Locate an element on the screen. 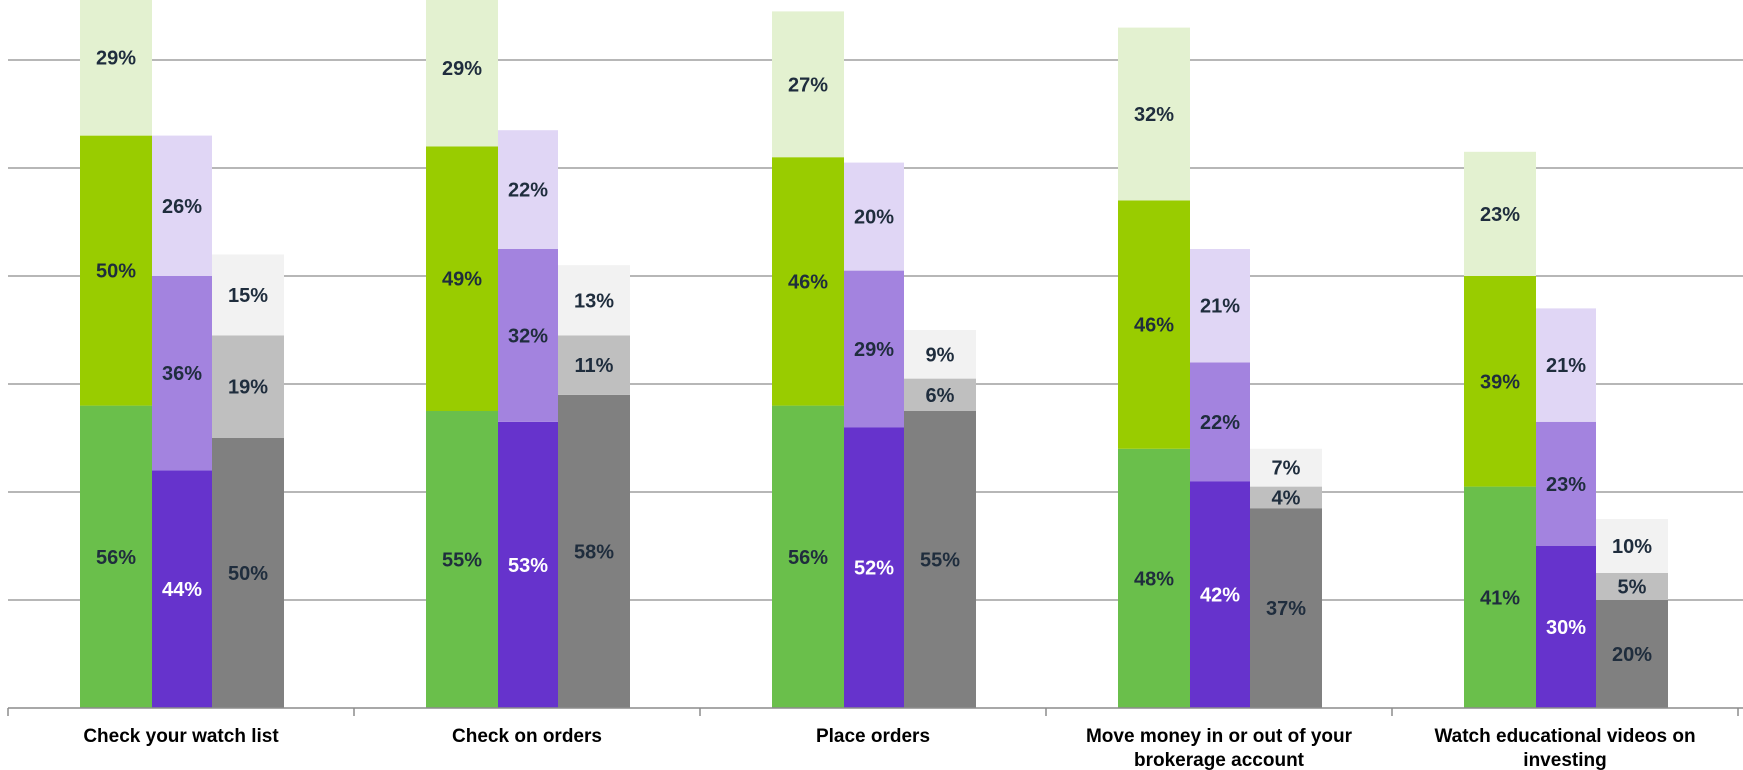 This screenshot has width=1743, height=770. data-label: 58% is located at coordinates (594, 552).